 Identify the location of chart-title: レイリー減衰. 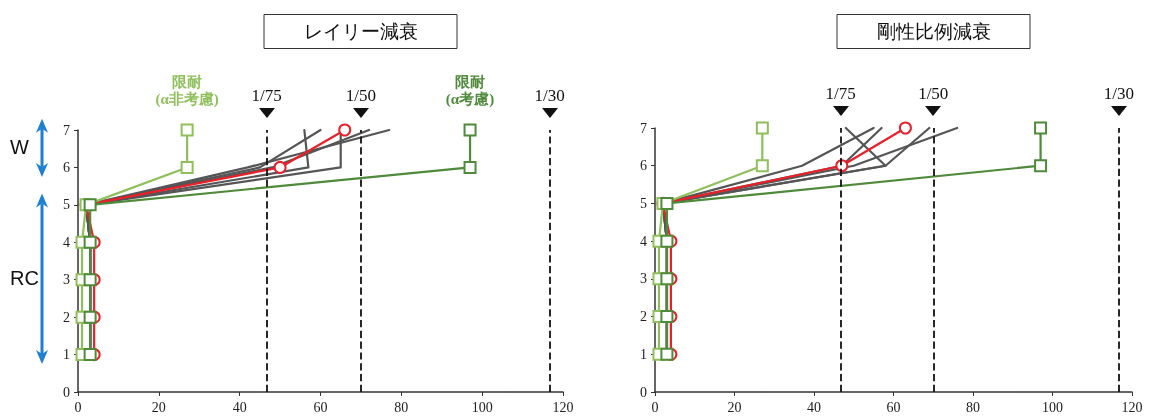
(360, 31).